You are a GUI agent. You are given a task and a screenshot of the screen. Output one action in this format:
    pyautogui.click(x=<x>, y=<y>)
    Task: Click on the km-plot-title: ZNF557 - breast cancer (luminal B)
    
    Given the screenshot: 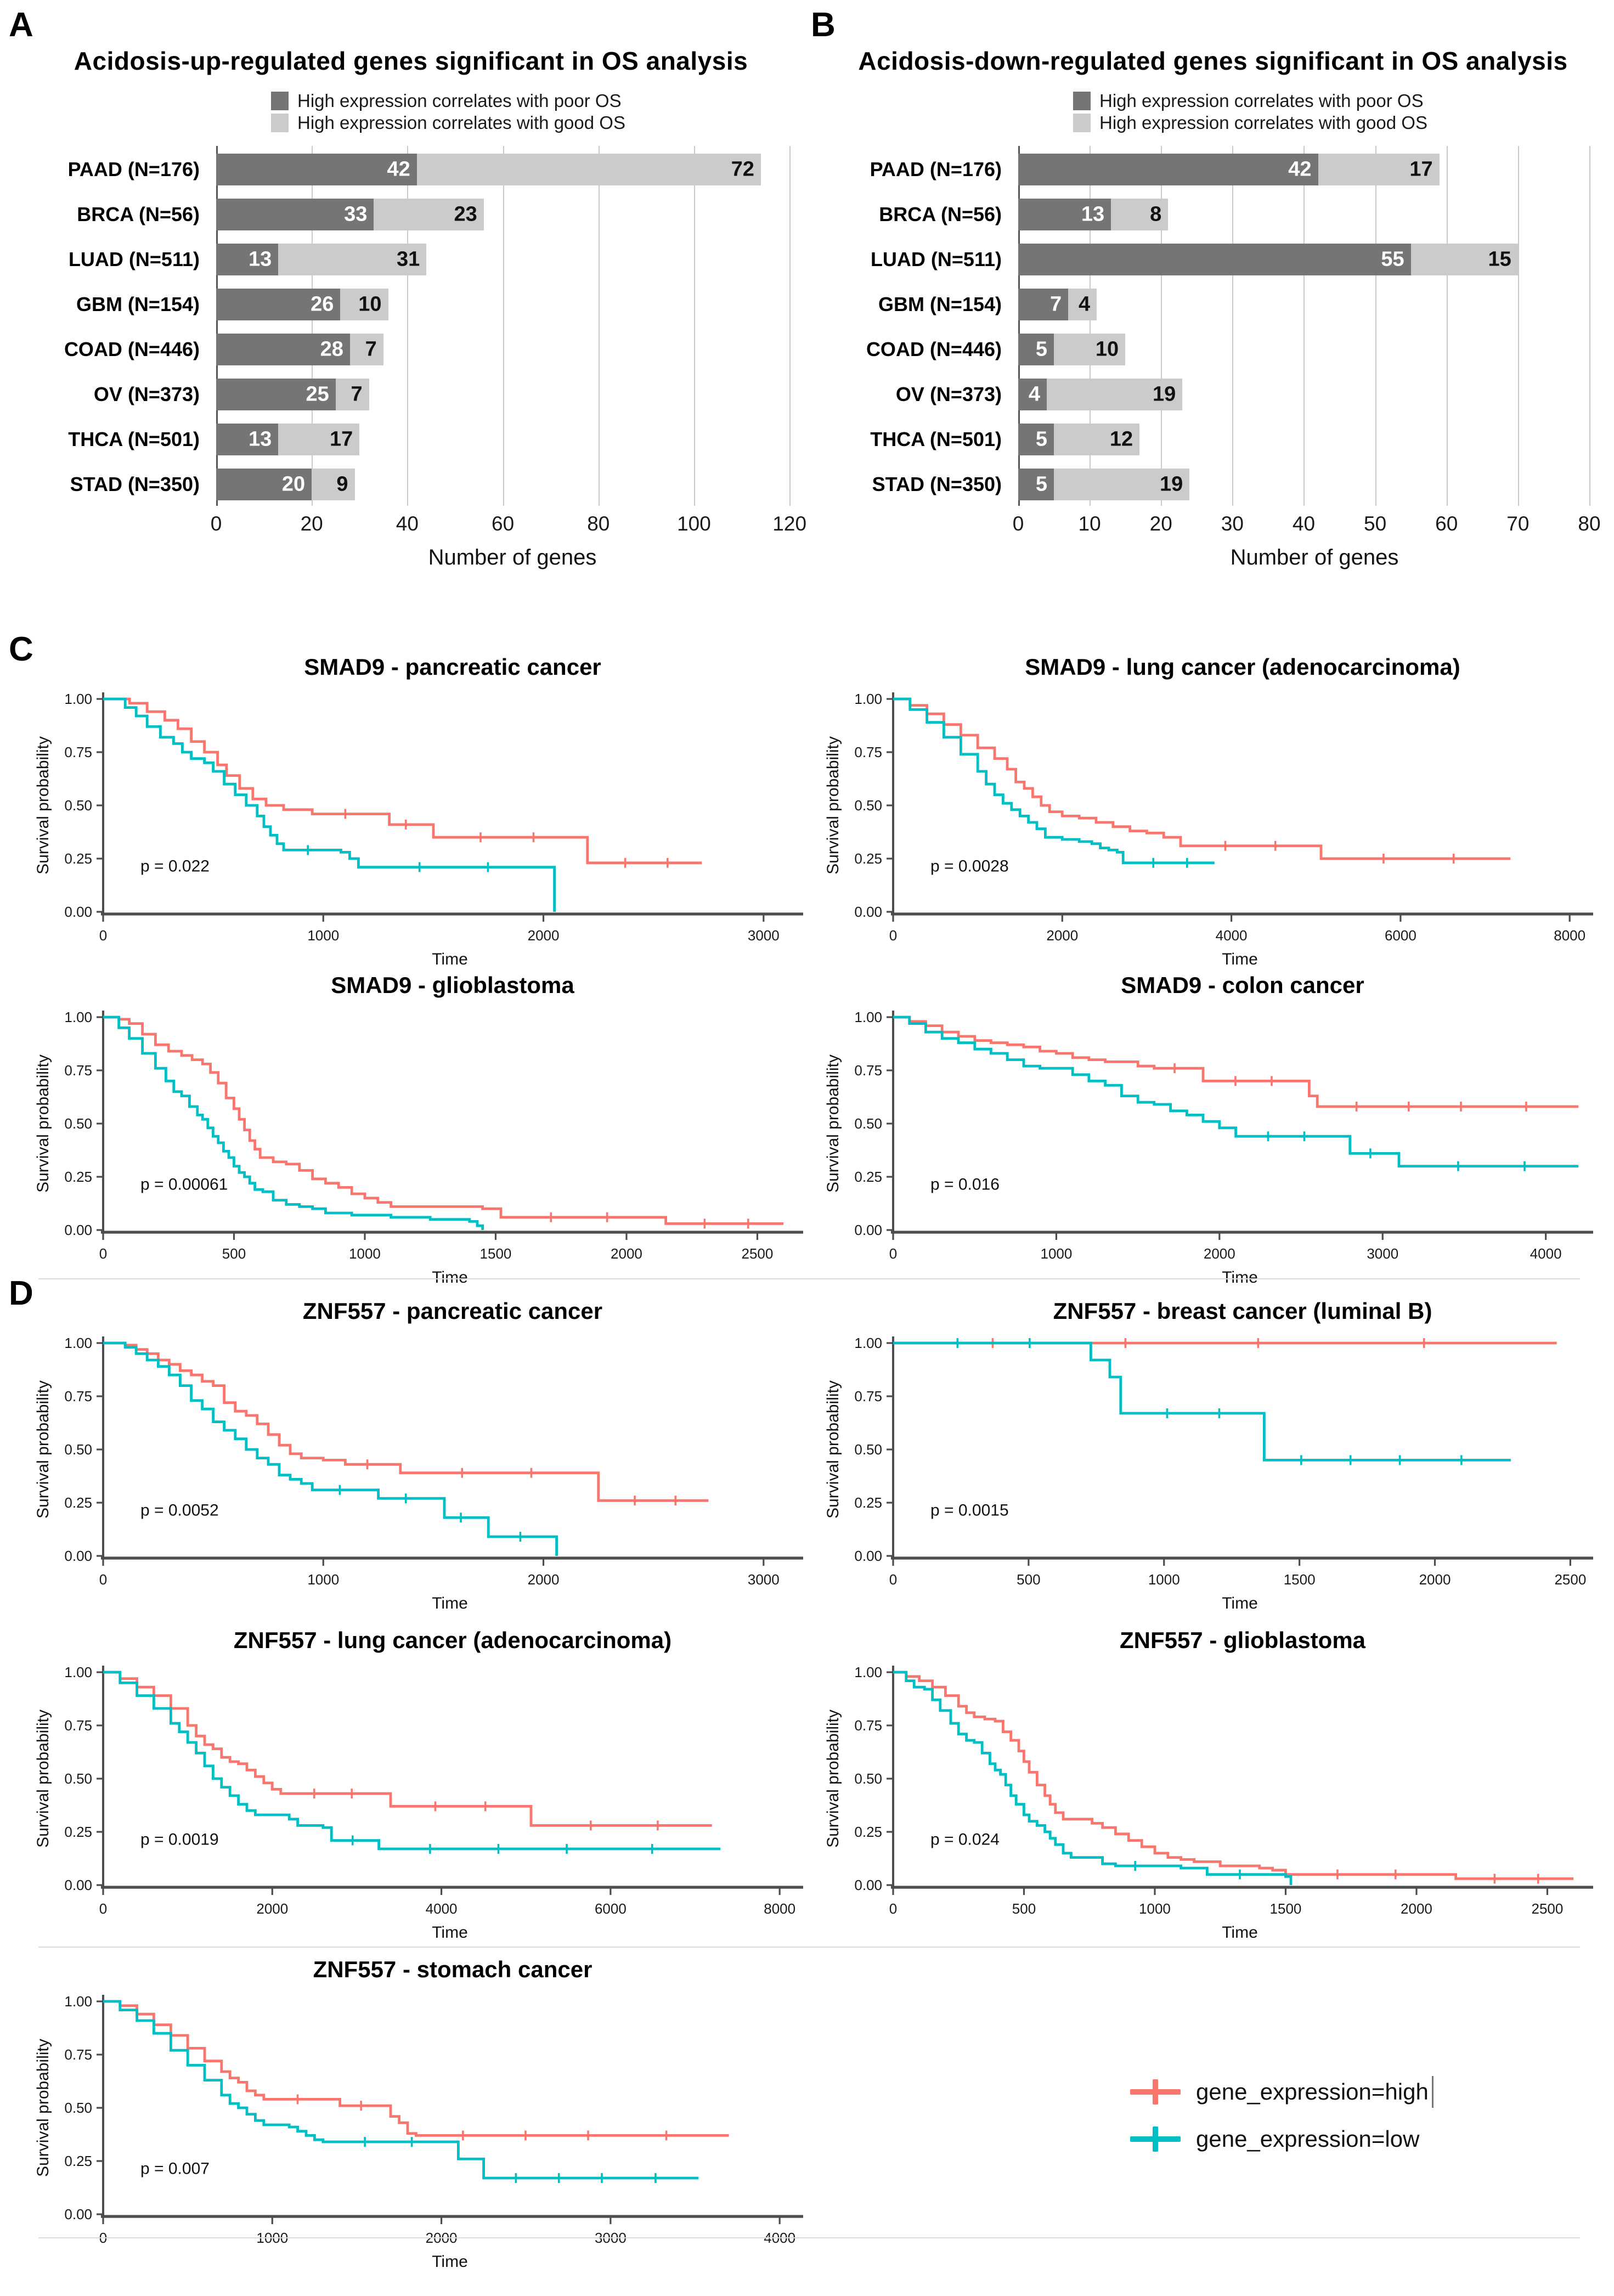 What is the action you would take?
    pyautogui.click(x=1242, y=1311)
    